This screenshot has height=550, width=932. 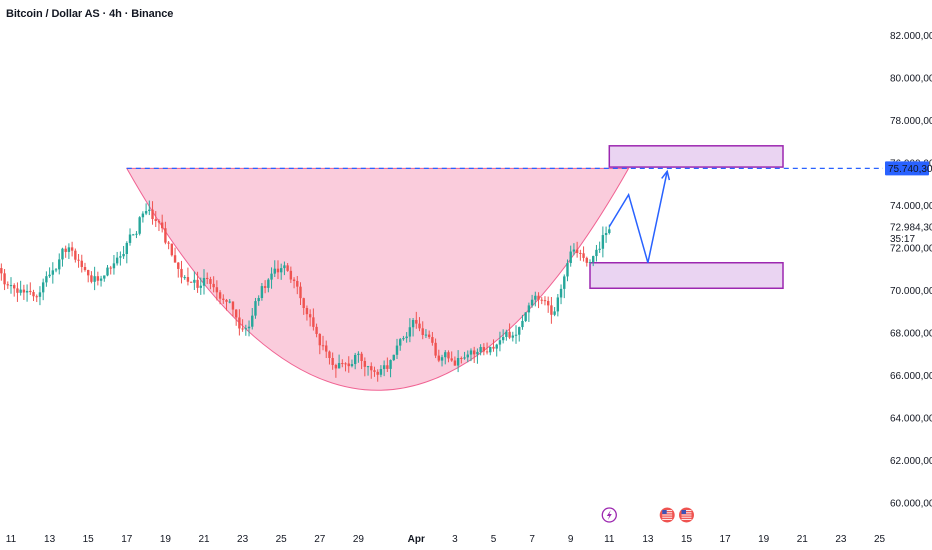 What do you see at coordinates (609, 515) in the screenshot?
I see `lightning-icon` at bounding box center [609, 515].